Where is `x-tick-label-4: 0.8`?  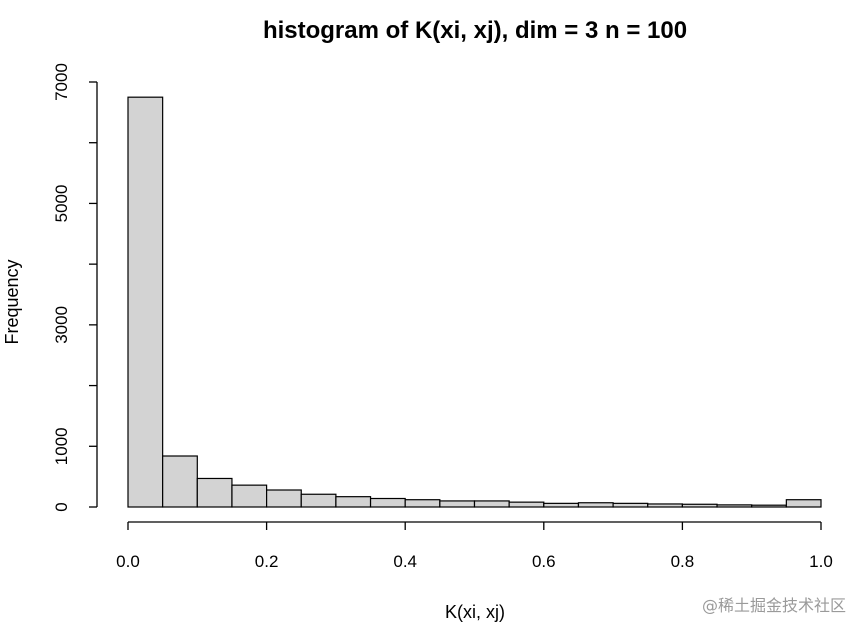
x-tick-label-4: 0.8 is located at coordinates (683, 561).